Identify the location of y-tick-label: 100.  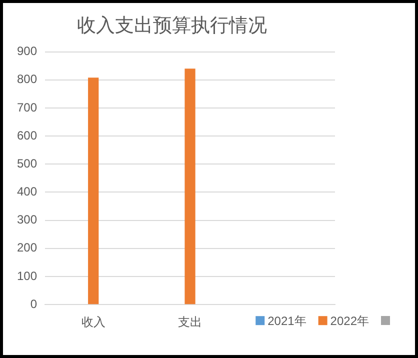
(27, 275).